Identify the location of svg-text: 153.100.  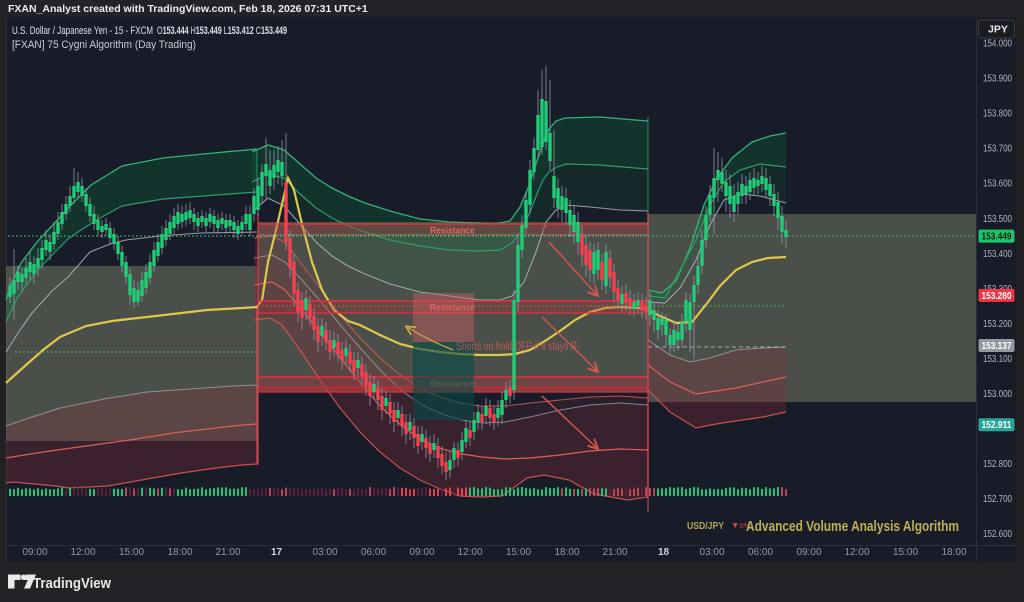
(997, 359).